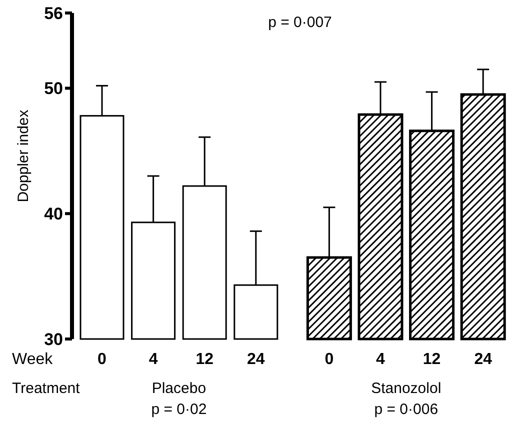  What do you see at coordinates (23, 155) in the screenshot?
I see `y-axis-title: Doppler index` at bounding box center [23, 155].